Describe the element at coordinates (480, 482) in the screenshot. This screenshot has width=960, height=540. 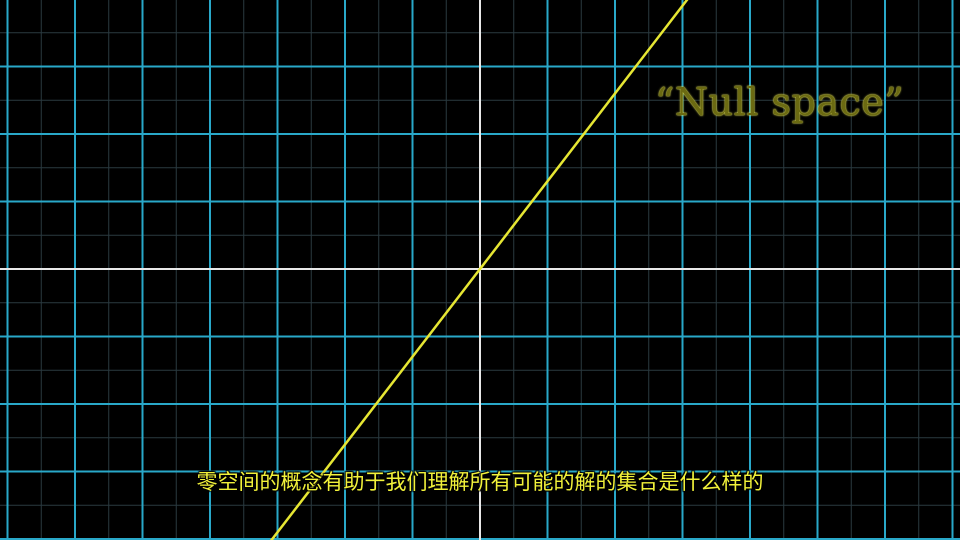
I see `subtitle: 零空间的概念有助于我们理解所有可能的解的集合是什么样的` at that location.